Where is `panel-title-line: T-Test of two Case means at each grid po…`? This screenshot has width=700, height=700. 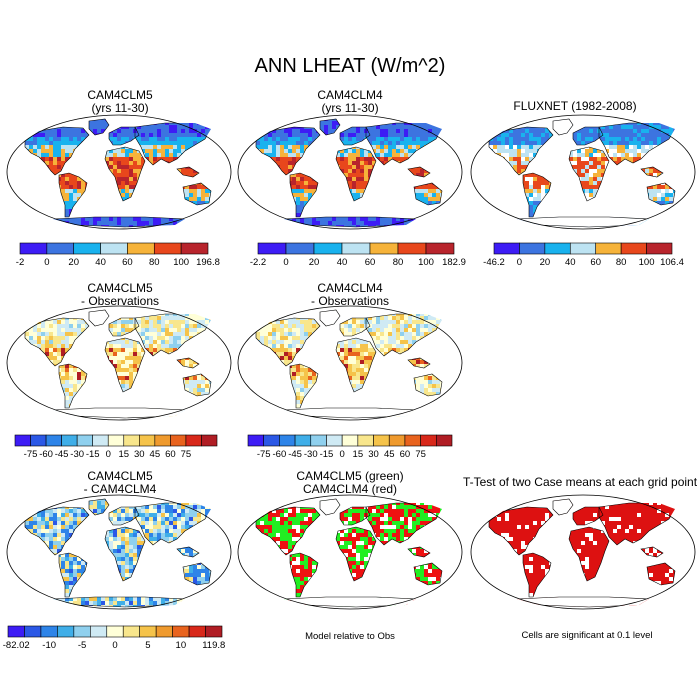 panel-title-line: T-Test of two Case means at each grid po… is located at coordinates (580, 482).